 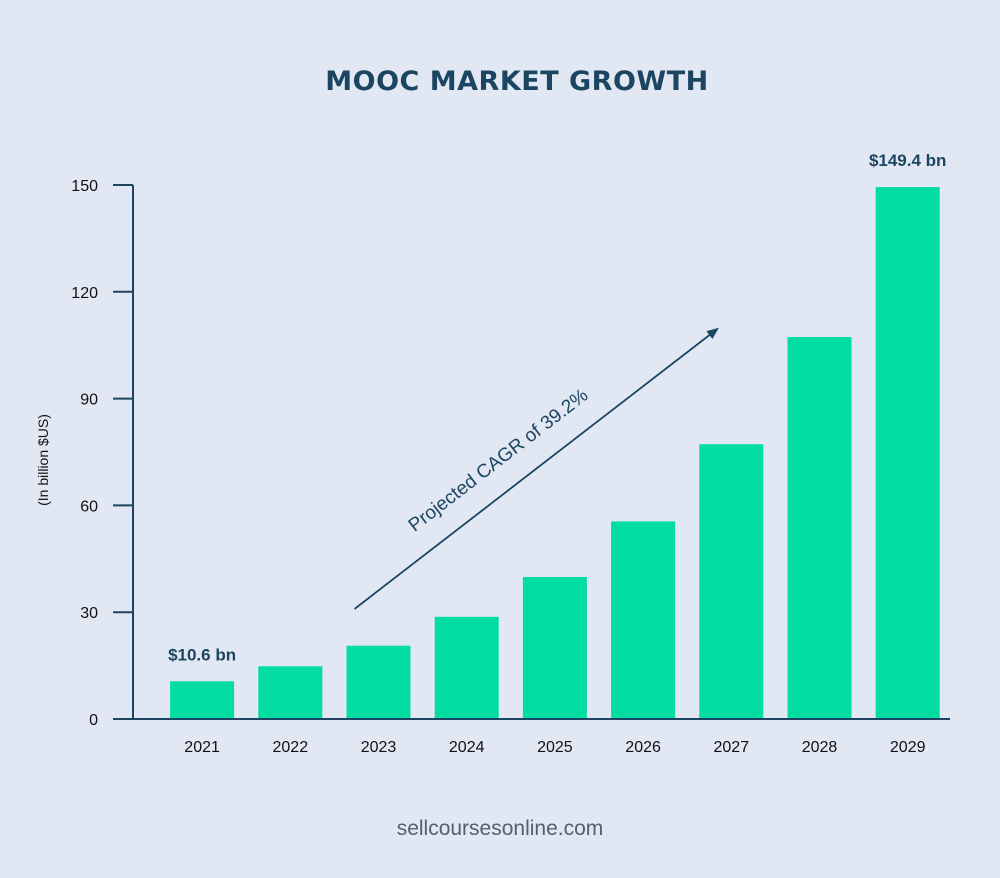 I want to click on bar-2022, so click(x=290, y=692).